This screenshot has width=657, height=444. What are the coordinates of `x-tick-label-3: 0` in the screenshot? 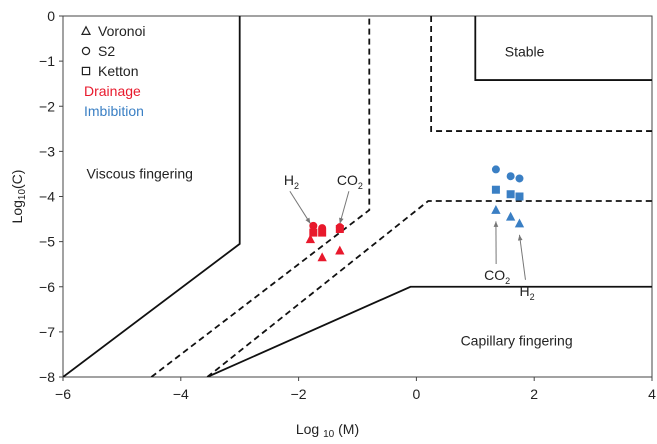 It's located at (417, 394).